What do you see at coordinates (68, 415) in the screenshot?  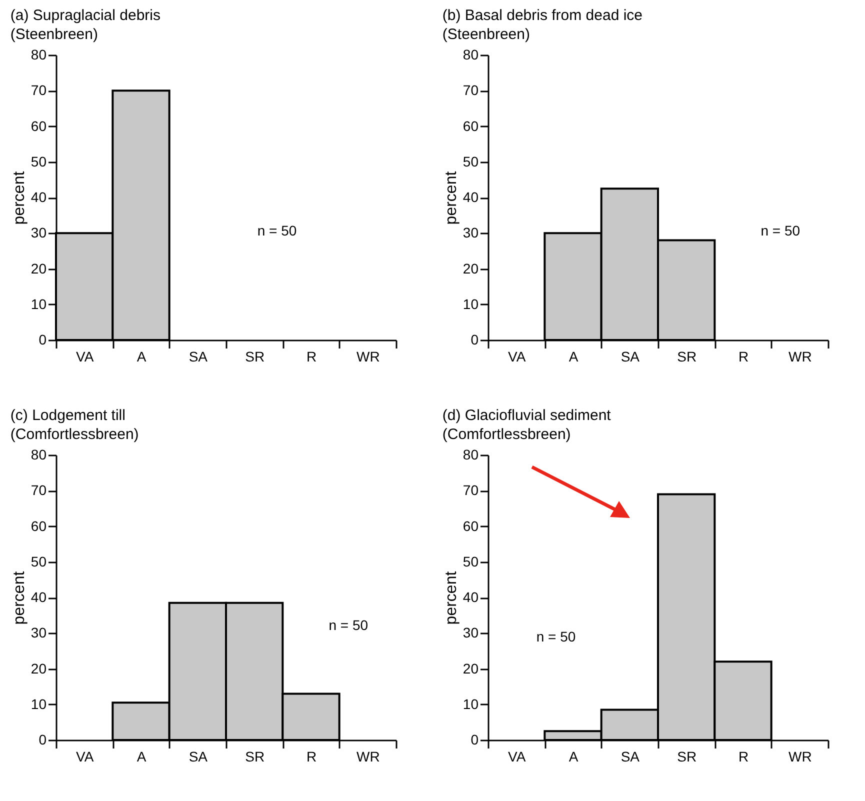 I see `chart-title: (c) Lodgement till` at bounding box center [68, 415].